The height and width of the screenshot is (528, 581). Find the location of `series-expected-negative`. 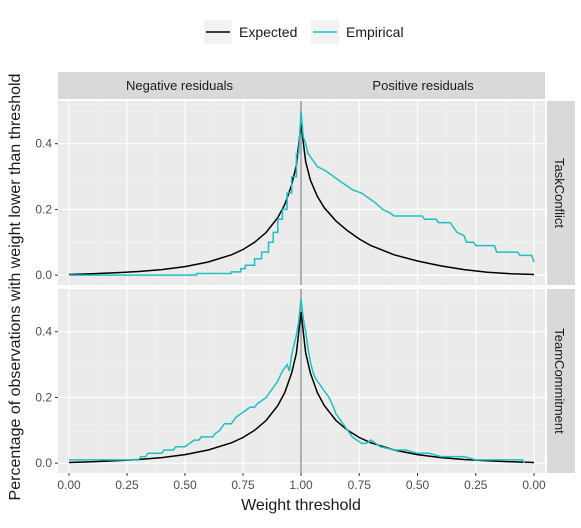

series-expected-negative is located at coordinates (185, 199).